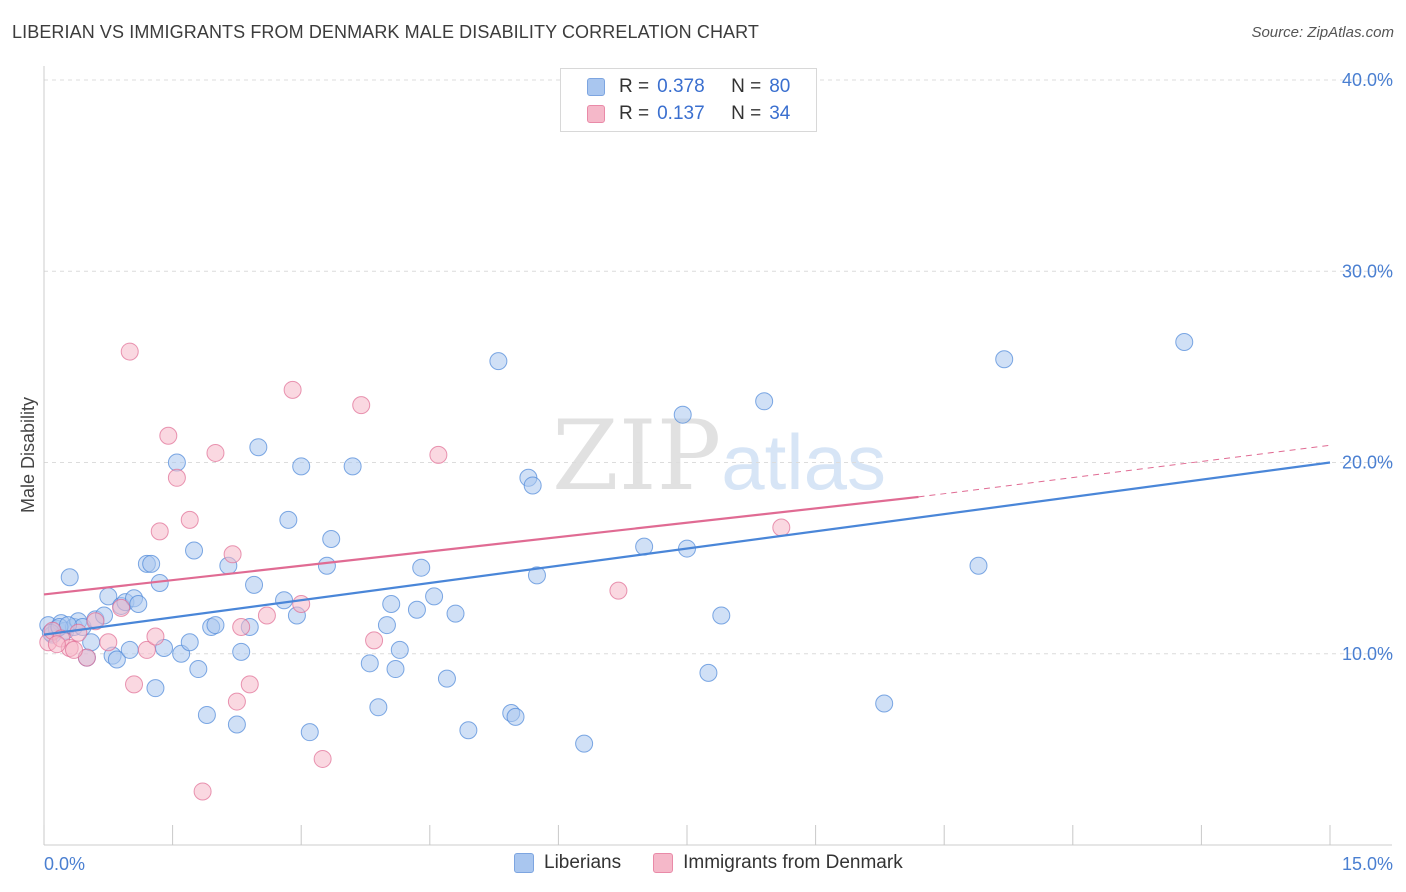 This screenshot has width=1406, height=892. What do you see at coordinates (64, 864) in the screenshot?
I see `x-tick-label: 0.0%` at bounding box center [64, 864].